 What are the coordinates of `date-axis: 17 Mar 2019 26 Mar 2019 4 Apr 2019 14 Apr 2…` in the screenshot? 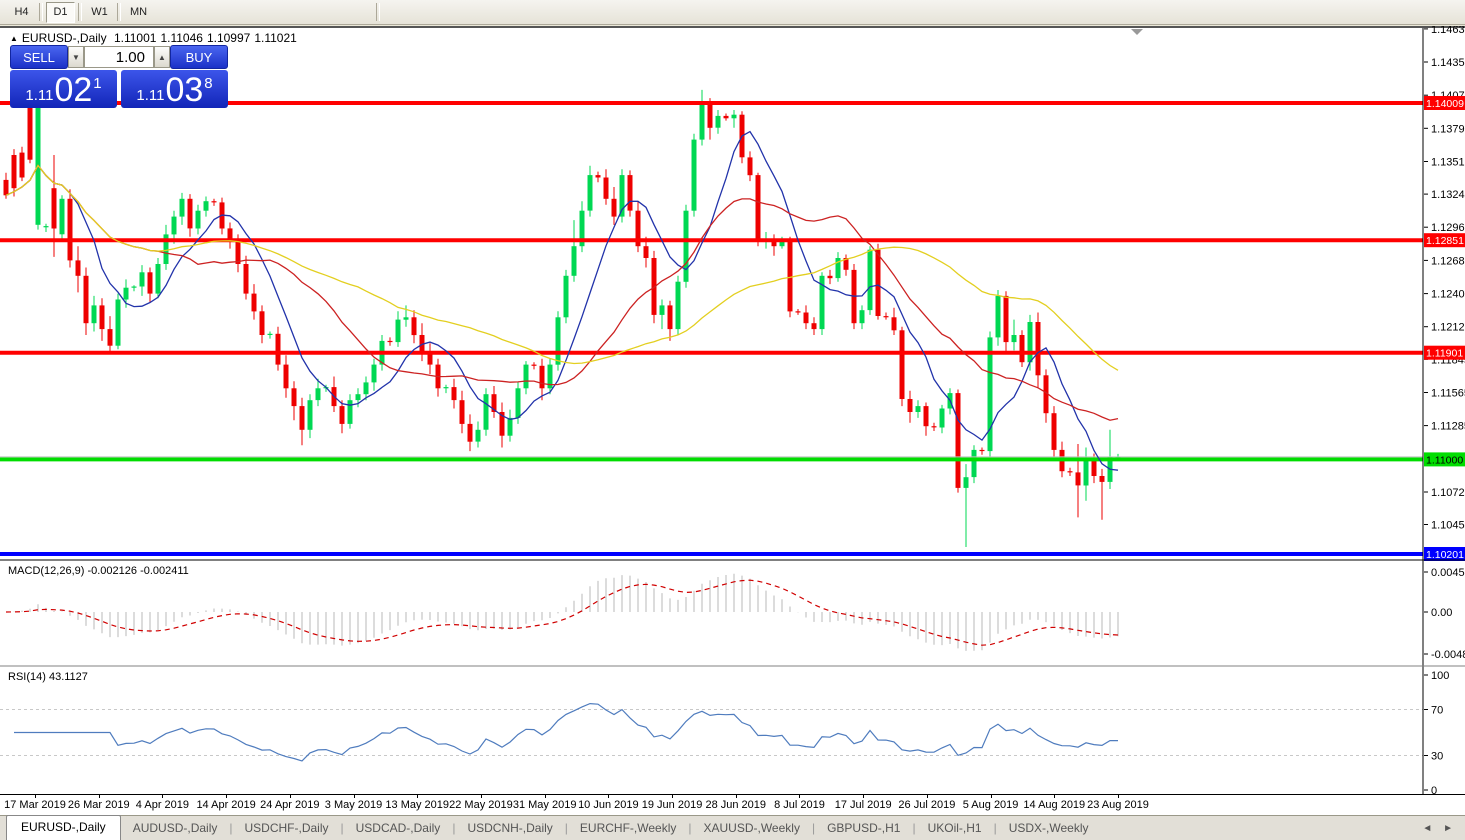 It's located at (732, 805).